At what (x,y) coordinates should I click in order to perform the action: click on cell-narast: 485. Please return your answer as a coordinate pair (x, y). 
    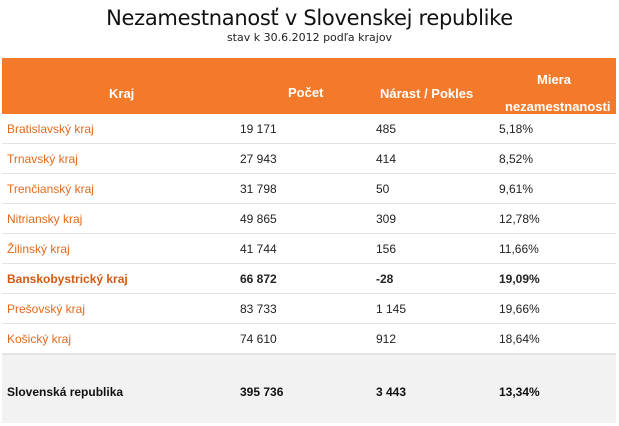
    Looking at the image, I should click on (386, 129).